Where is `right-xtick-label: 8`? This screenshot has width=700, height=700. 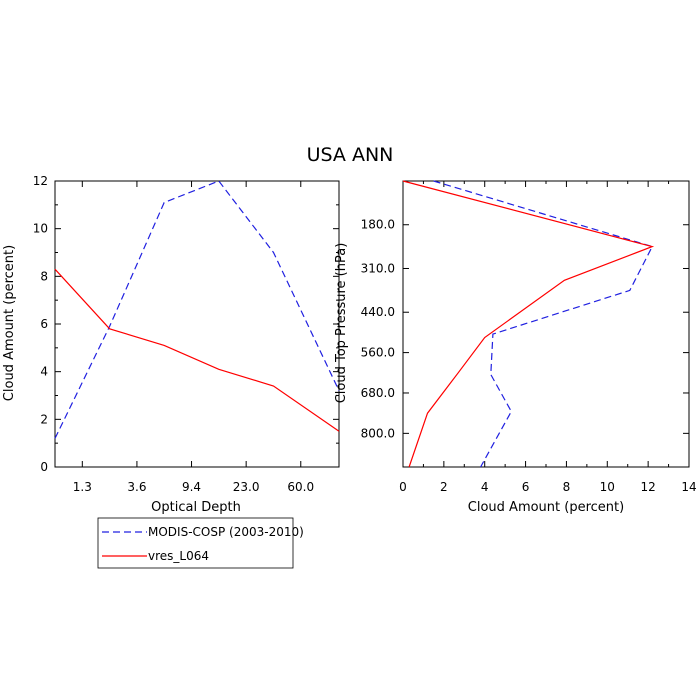
right-xtick-label: 8 is located at coordinates (567, 487).